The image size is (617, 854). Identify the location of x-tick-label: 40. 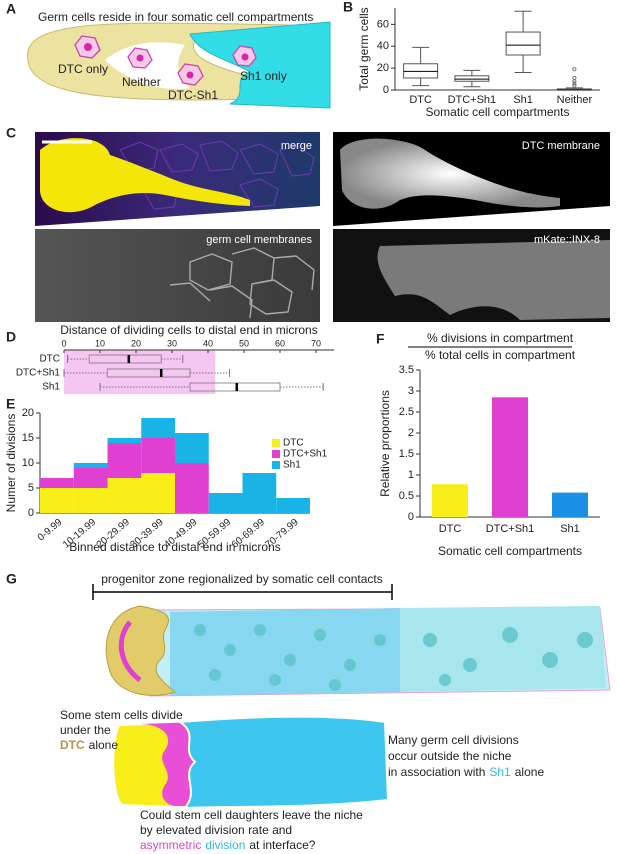
(208, 343).